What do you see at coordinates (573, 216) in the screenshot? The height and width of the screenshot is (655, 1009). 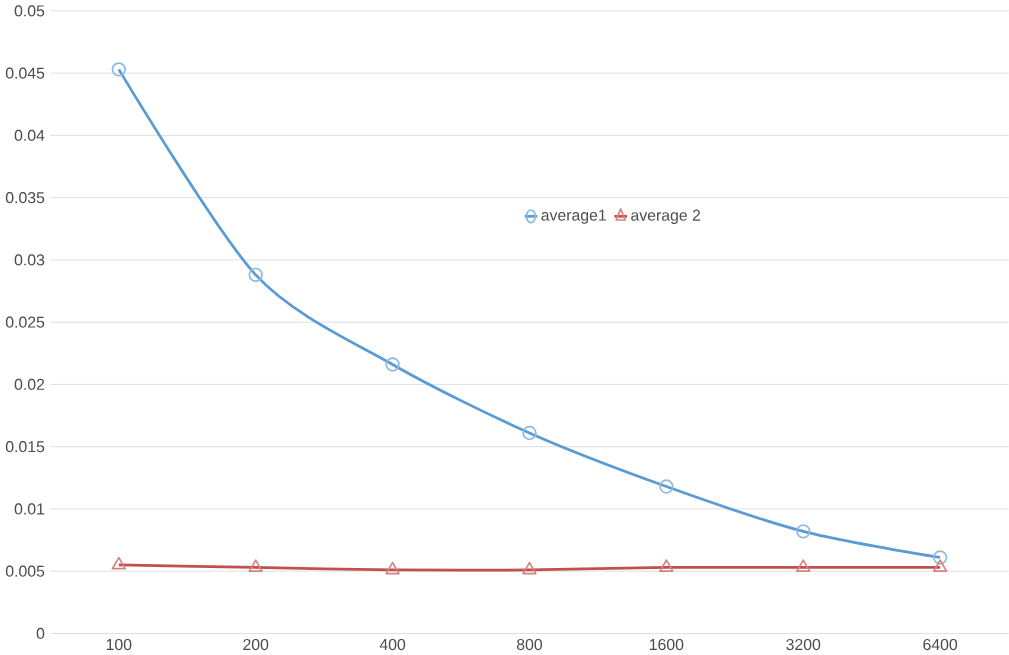 I see `legend-label: average1` at bounding box center [573, 216].